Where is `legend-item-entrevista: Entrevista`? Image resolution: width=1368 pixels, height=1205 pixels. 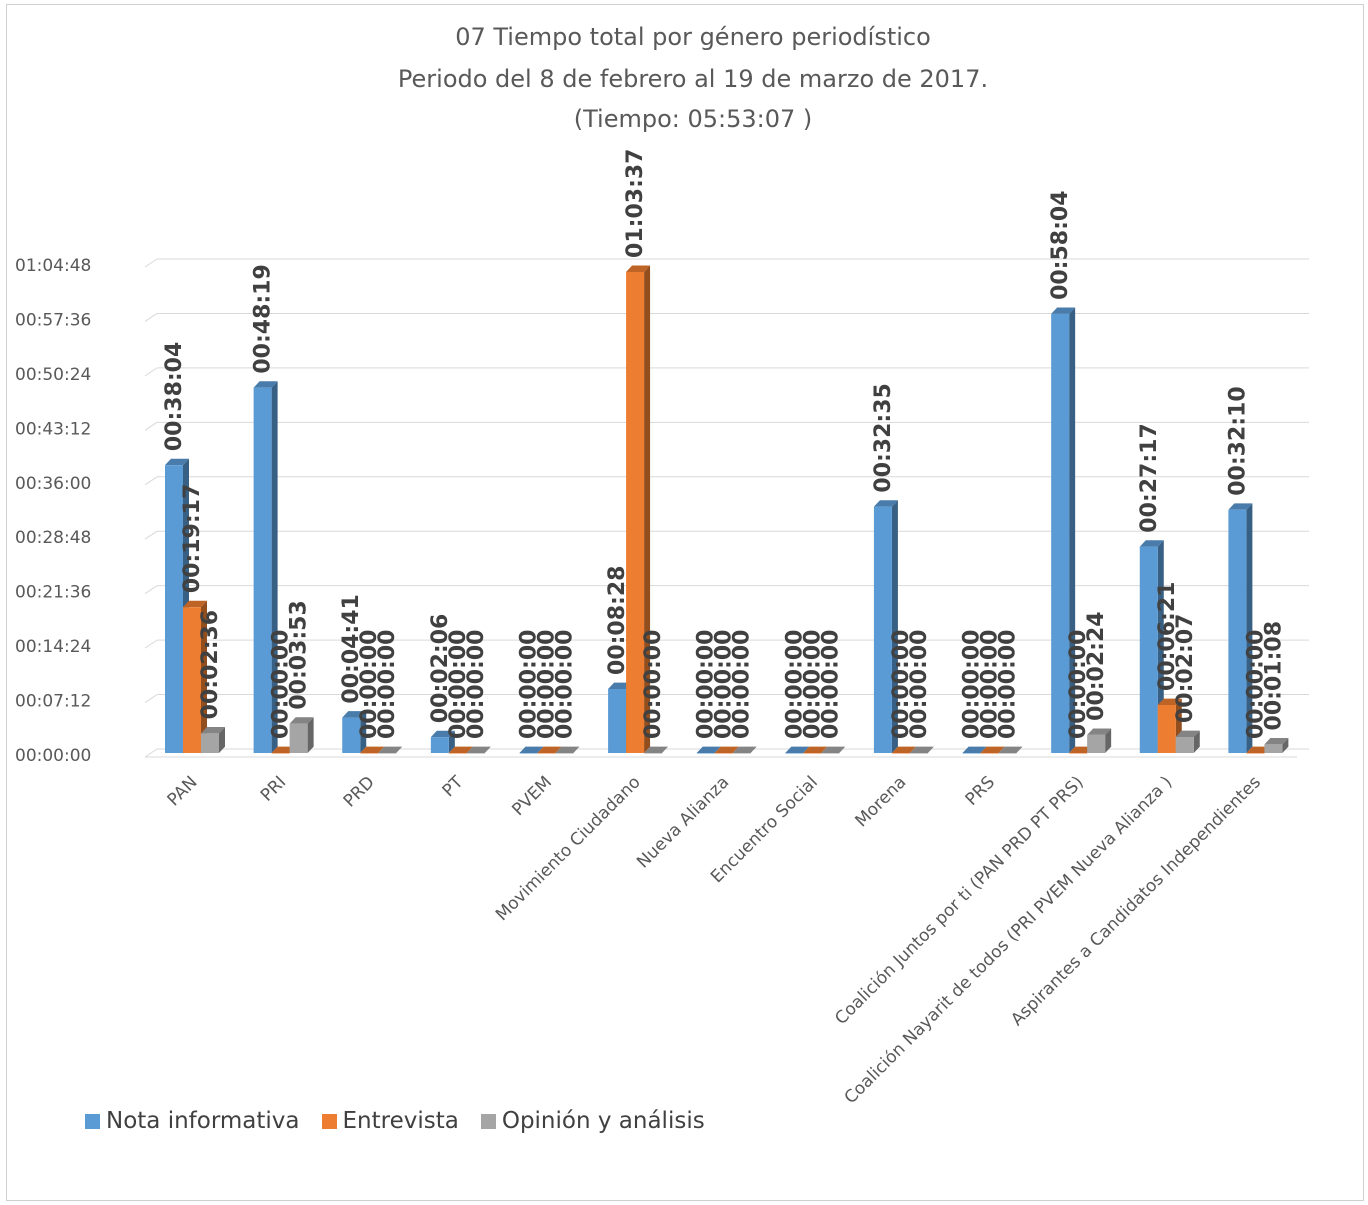
legend-item-entrevista: Entrevista is located at coordinates (390, 1121).